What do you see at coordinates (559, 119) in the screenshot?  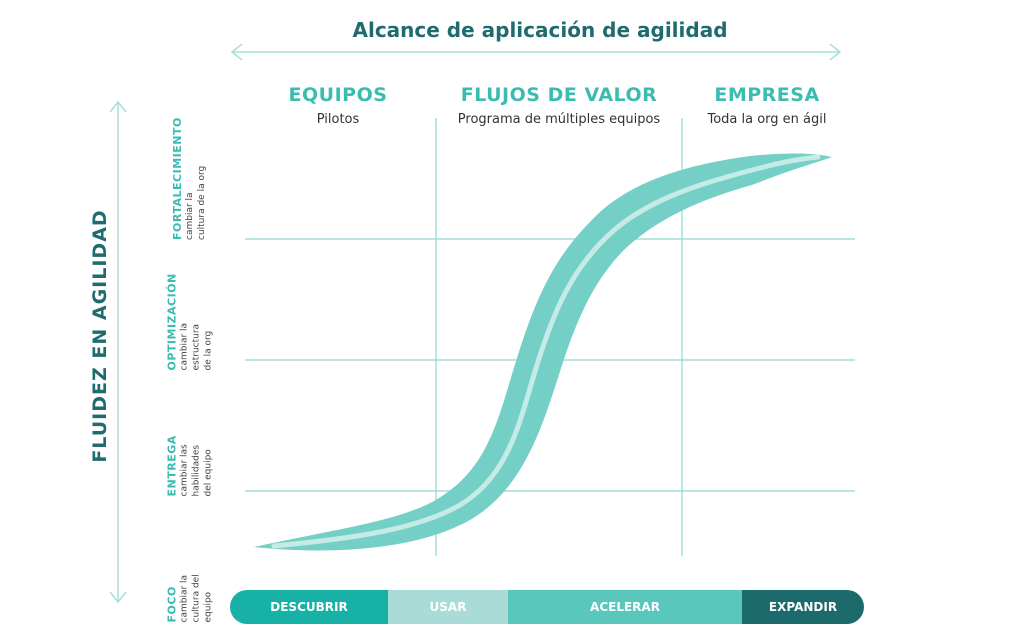 I see `column-sub-flujos: Programa de múltiples equipos` at bounding box center [559, 119].